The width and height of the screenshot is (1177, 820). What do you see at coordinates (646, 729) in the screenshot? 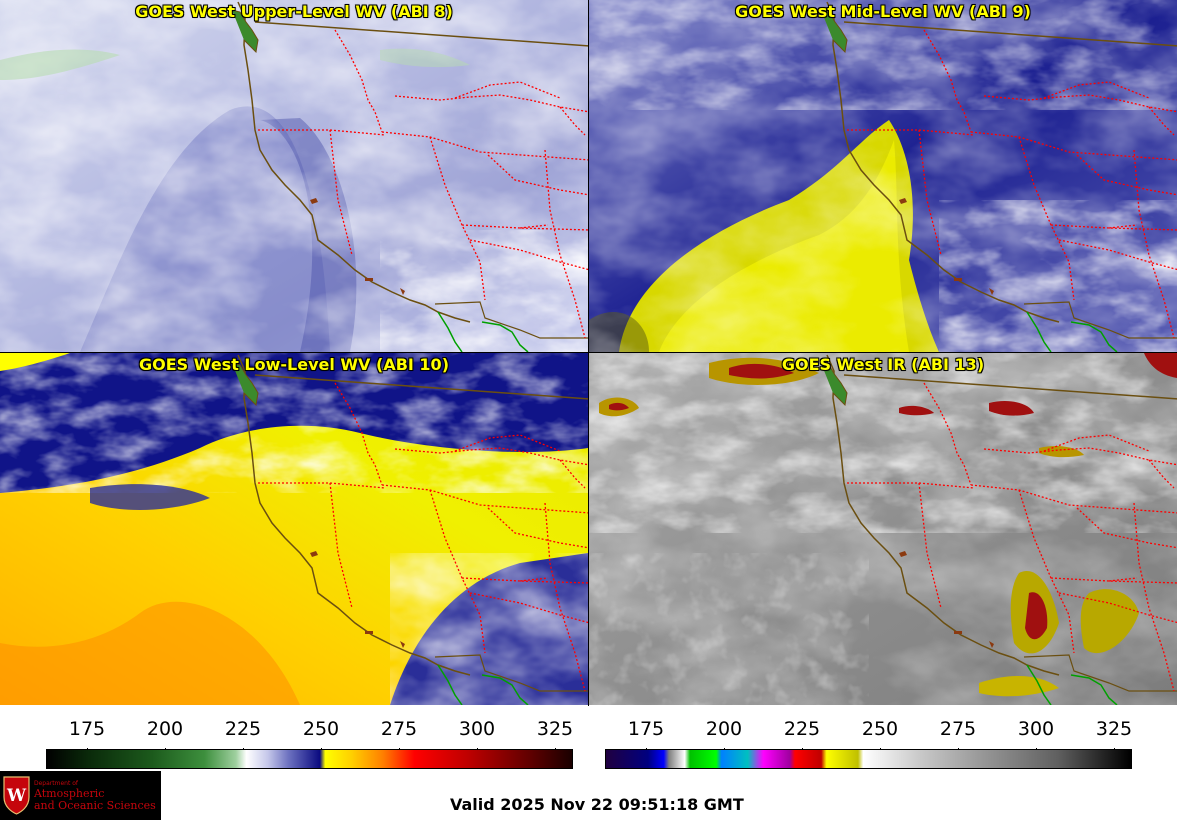
I see `ir-tick-label: 175` at bounding box center [646, 729].